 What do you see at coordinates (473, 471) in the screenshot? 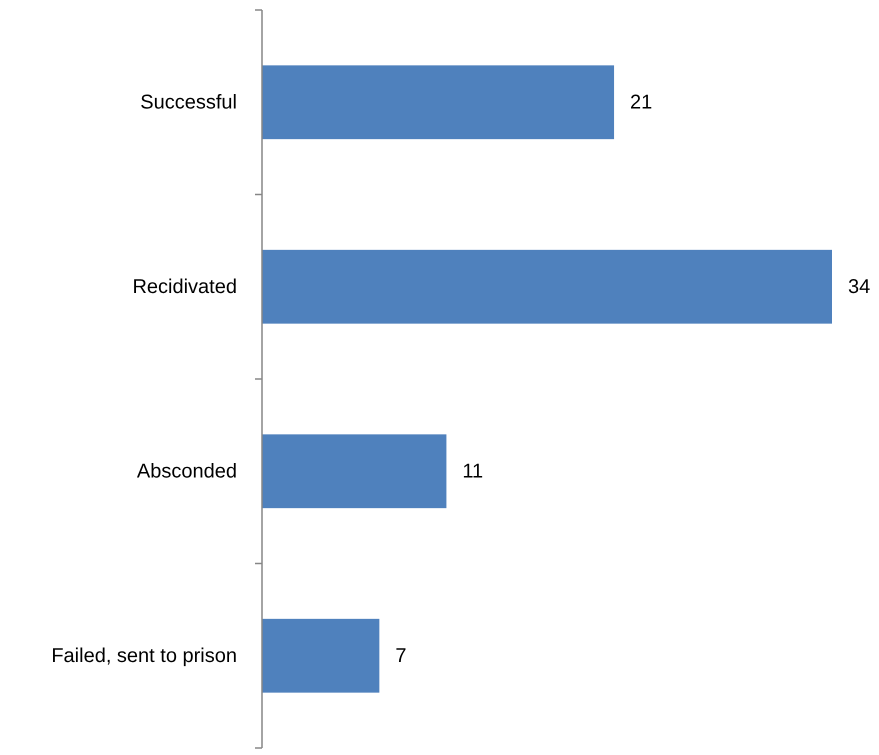
I see `data-label: 11` at bounding box center [473, 471].